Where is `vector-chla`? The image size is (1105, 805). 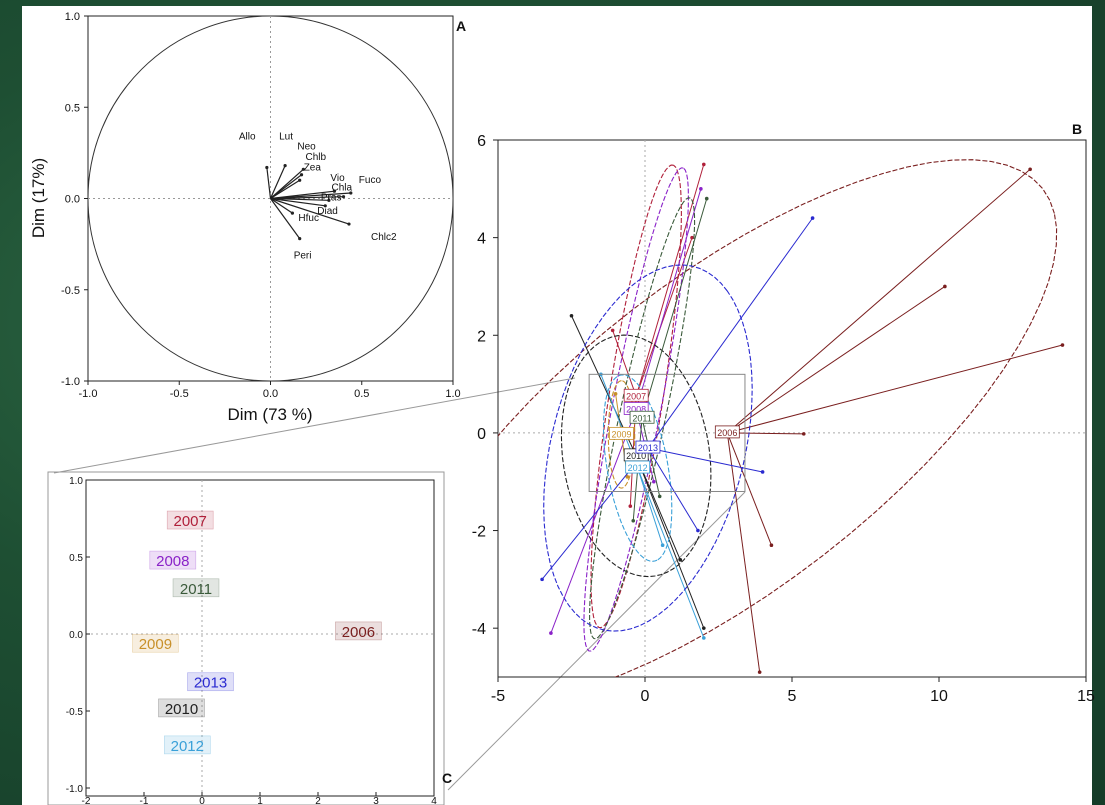 vector-chla is located at coordinates (307, 198).